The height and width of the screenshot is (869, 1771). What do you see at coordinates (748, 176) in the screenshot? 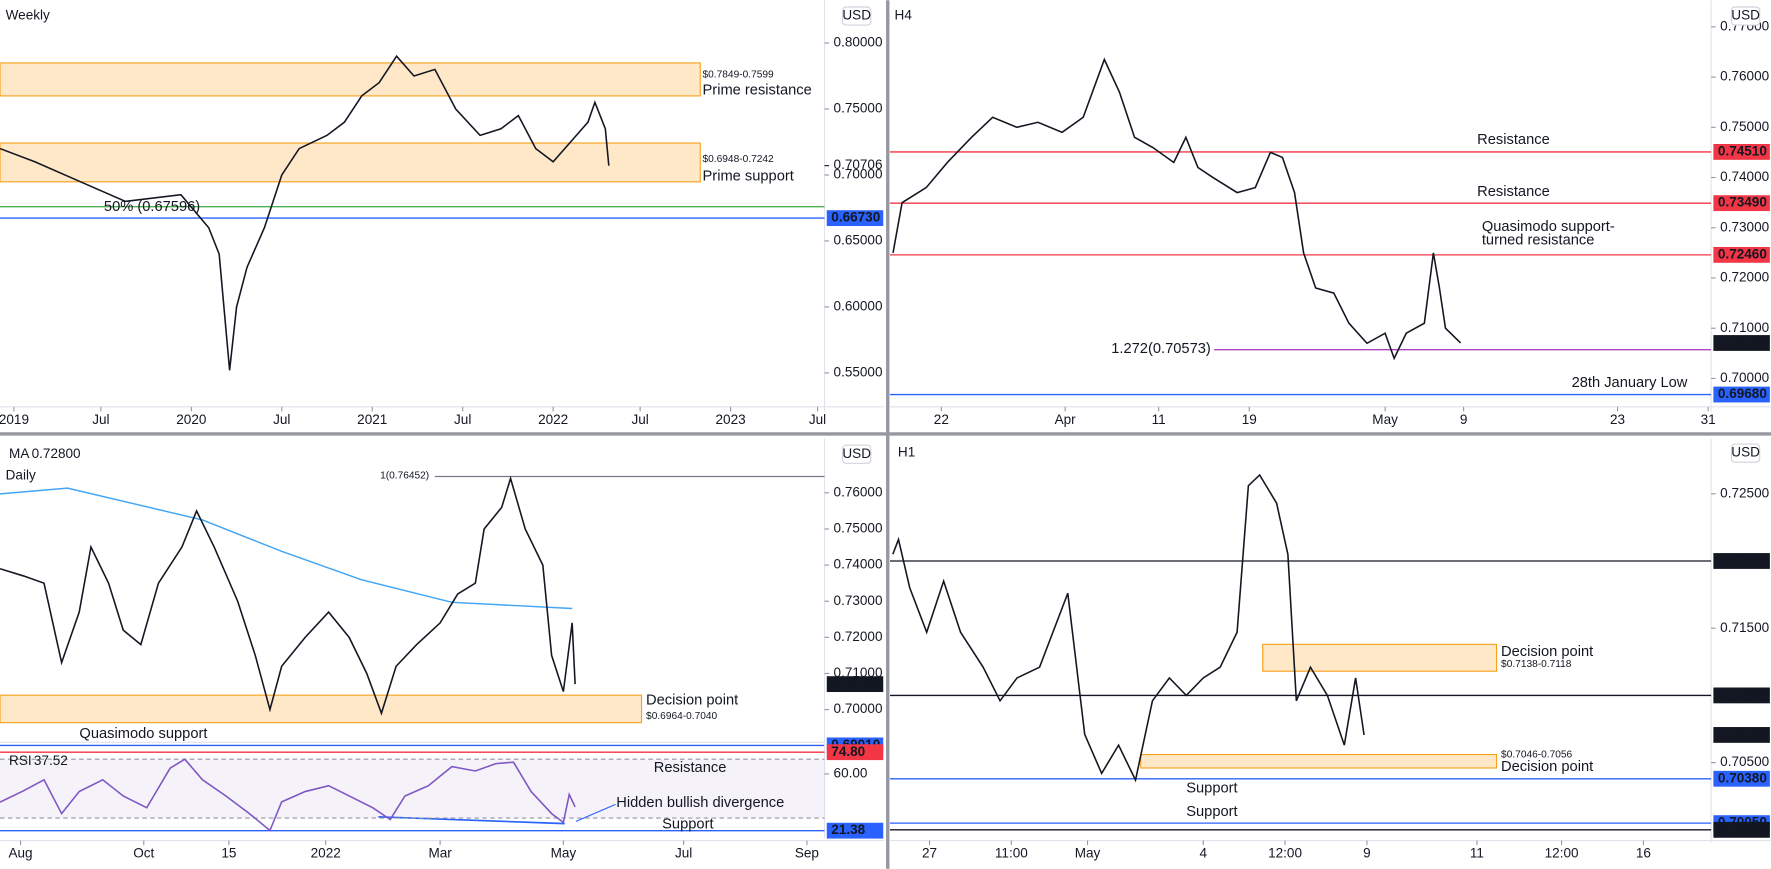
I see `zone-label: Prime support` at bounding box center [748, 176].